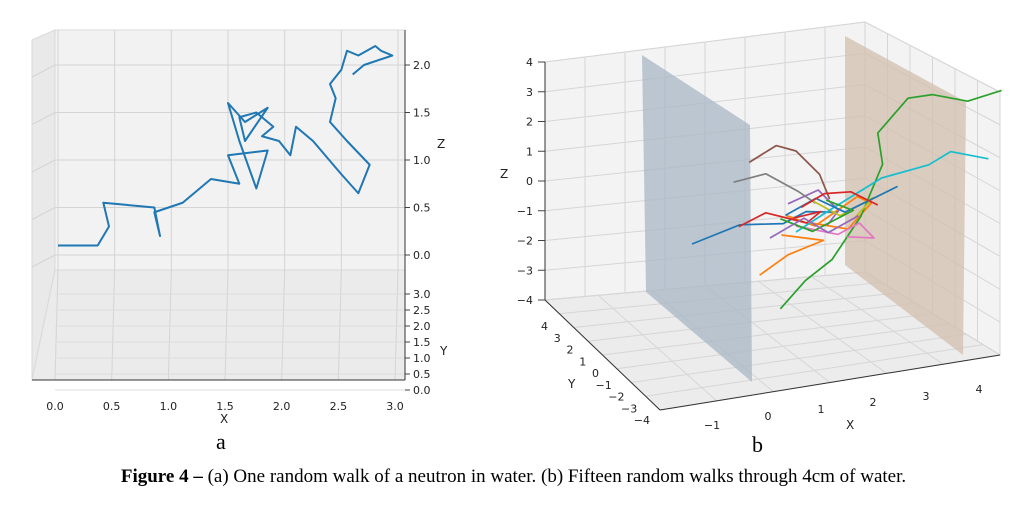  Describe the element at coordinates (441, 144) in the screenshot. I see `panel-a-zlabel: Z` at that location.